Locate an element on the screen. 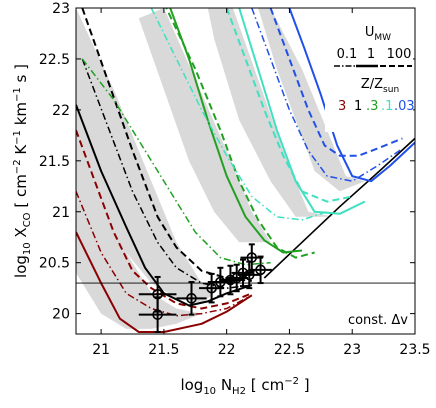 This screenshot has width=436, height=408. x-tick-label: 21.5 is located at coordinates (163, 350).